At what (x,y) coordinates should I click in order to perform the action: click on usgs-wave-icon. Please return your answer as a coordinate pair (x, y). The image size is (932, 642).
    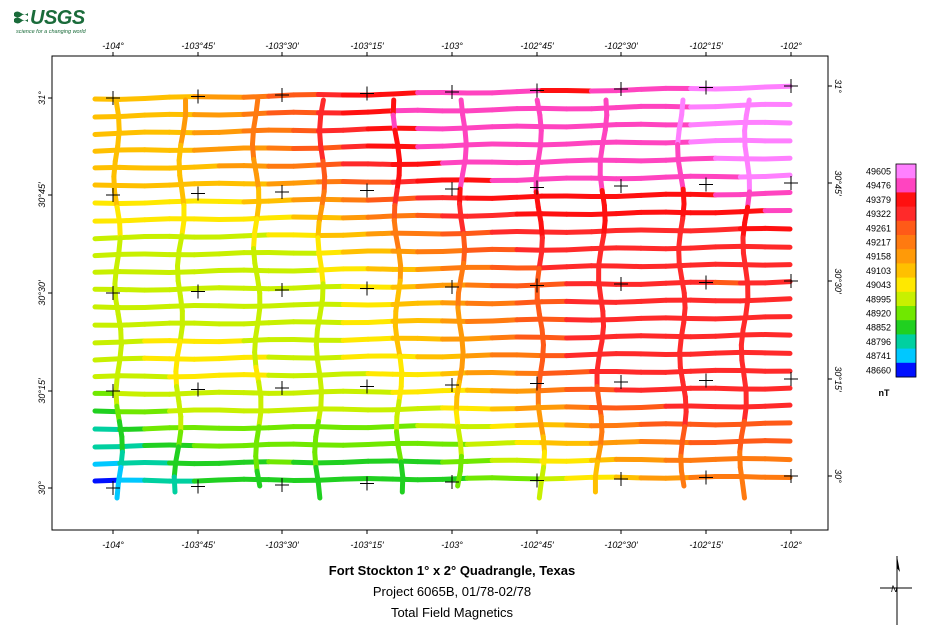
    Looking at the image, I should click on (21, 17).